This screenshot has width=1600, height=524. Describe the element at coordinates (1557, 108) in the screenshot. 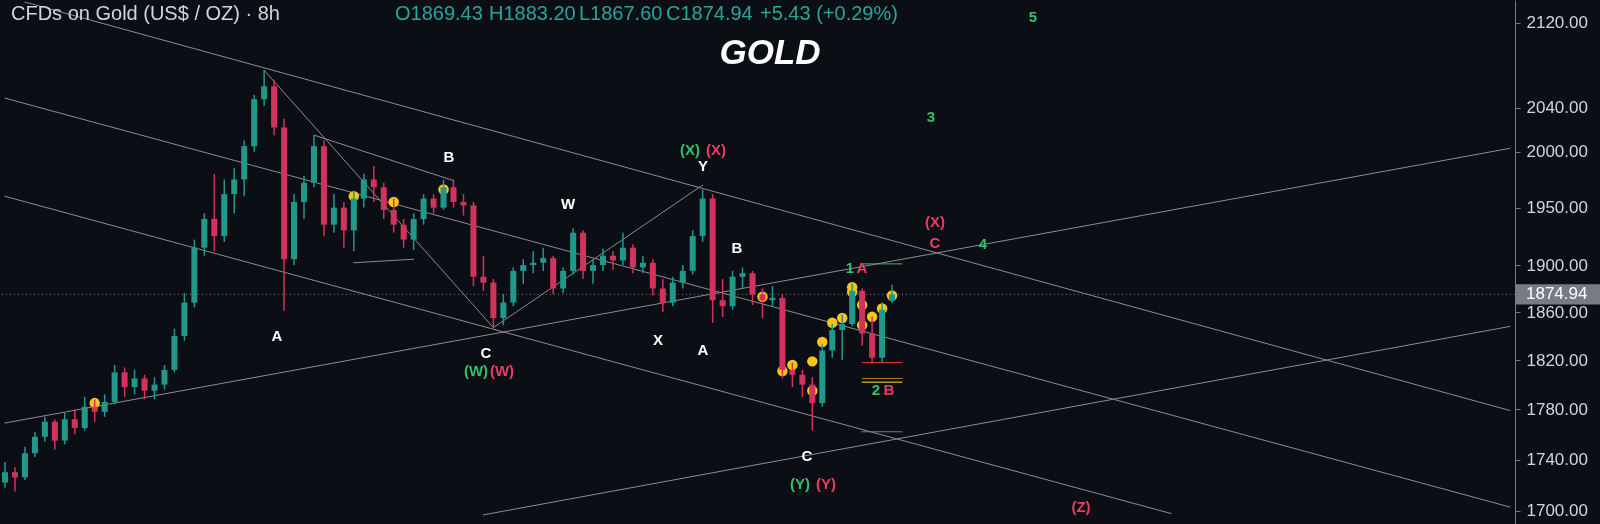

I see `y-tick-label: 2040.00` at that location.